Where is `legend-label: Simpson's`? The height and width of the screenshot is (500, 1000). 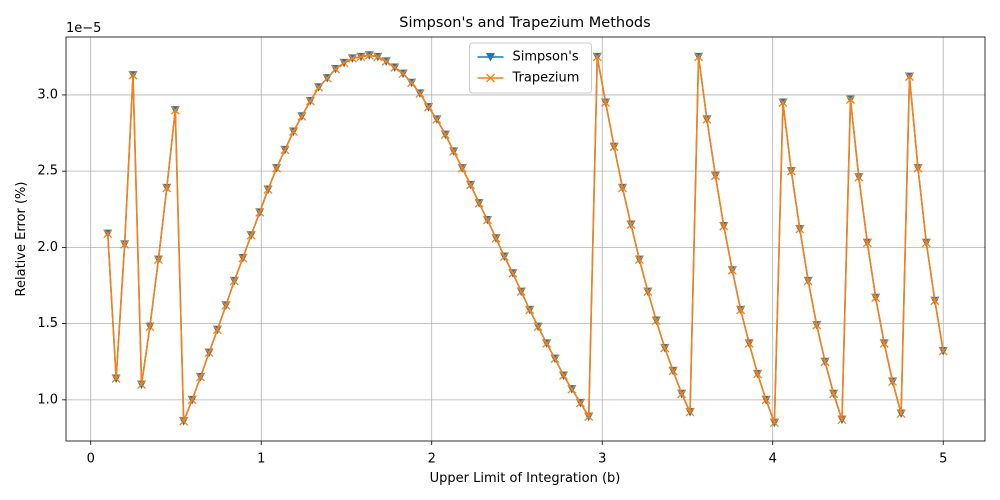 legend-label: Simpson's is located at coordinates (546, 57).